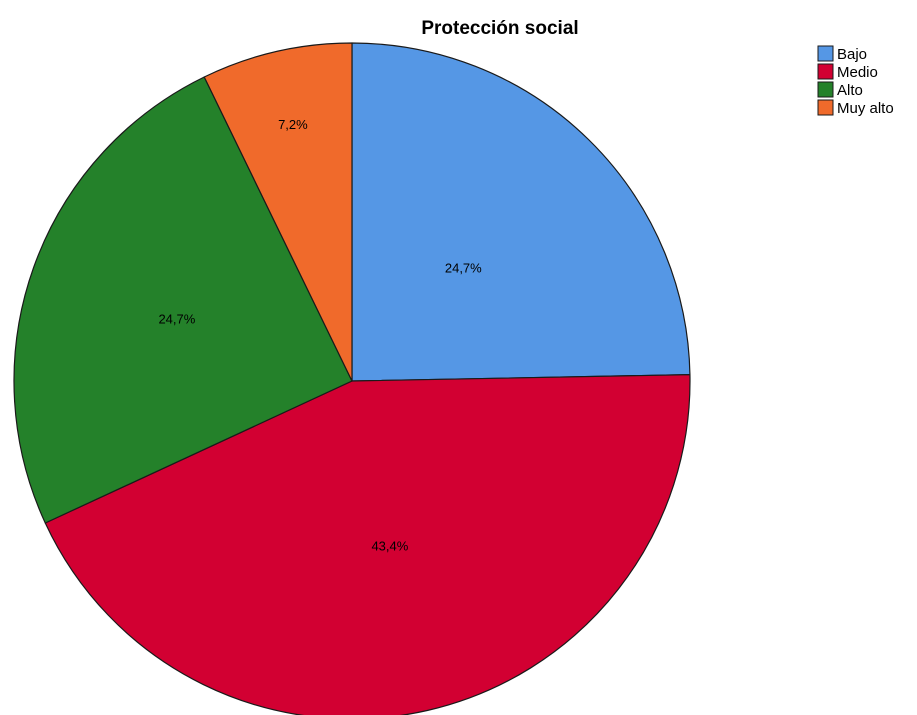 The width and height of the screenshot is (917, 715). What do you see at coordinates (293, 124) in the screenshot?
I see `slice-label-muy-alto: 7,2%` at bounding box center [293, 124].